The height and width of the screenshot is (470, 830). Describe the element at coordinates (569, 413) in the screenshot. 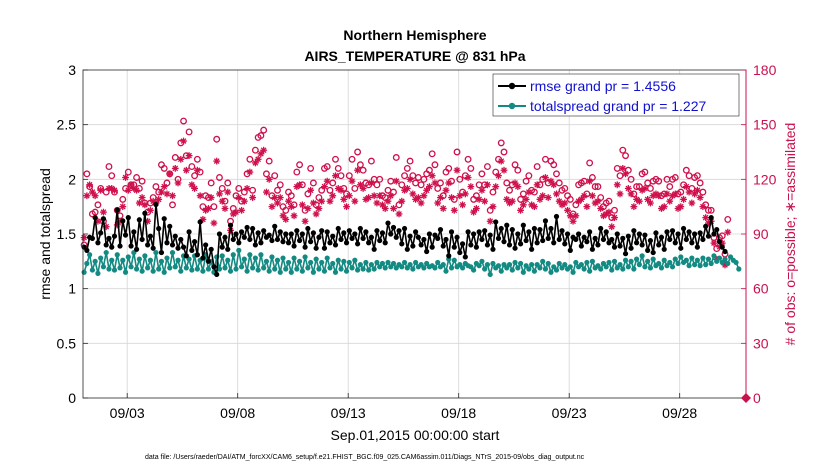

I see `x-tick-label: 09/23` at that location.